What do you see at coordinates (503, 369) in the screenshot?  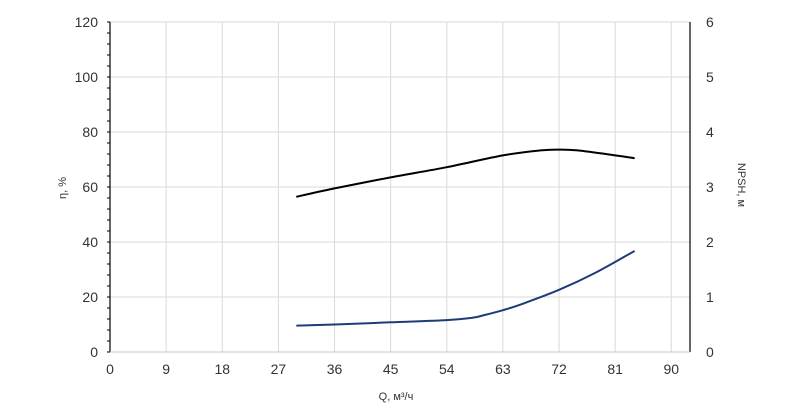 I see `x-tick-label: 63` at bounding box center [503, 369].